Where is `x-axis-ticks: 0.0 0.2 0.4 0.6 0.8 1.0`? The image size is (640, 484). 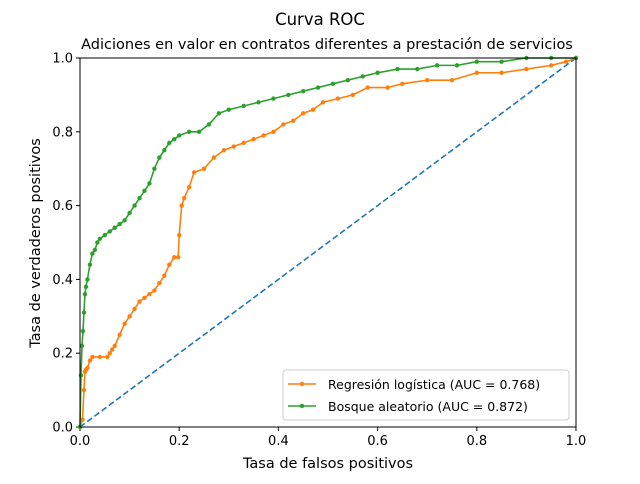
x-axis-ticks: 0.0 0.2 0.4 0.6 0.8 1.0 is located at coordinates (328, 438).